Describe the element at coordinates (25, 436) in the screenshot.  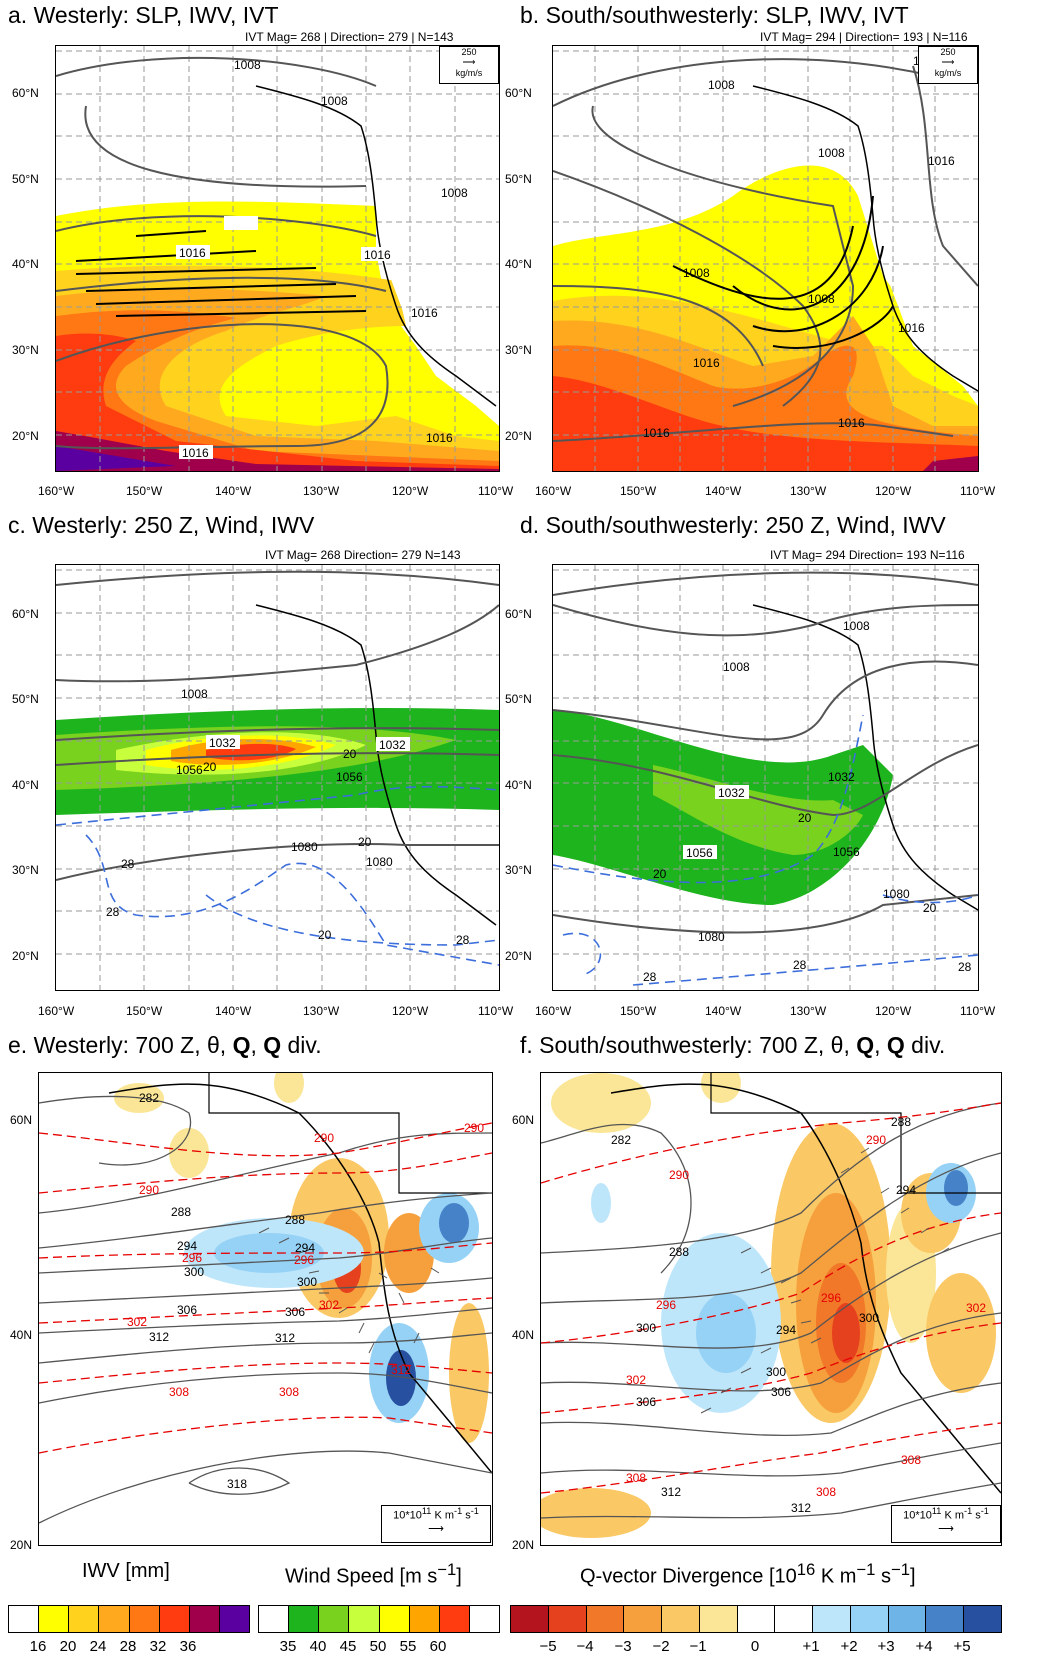
I see `panel-a-ytick: 20°N` at that location.